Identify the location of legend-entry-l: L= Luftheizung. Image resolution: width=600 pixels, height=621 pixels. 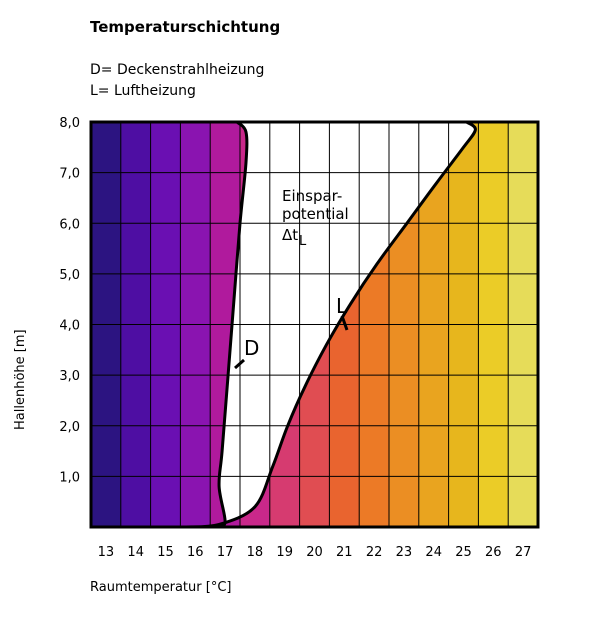
(143, 91).